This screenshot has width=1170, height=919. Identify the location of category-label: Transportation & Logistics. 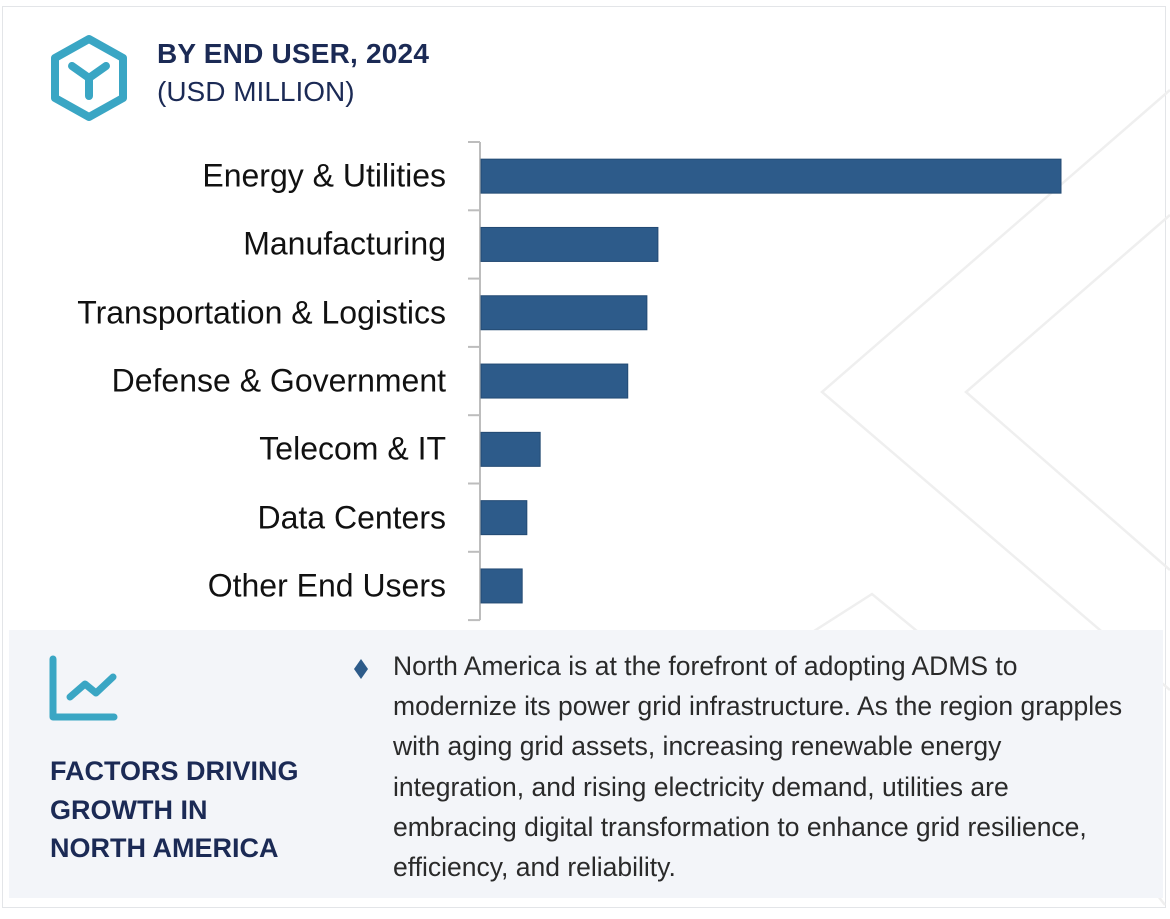
(261, 312).